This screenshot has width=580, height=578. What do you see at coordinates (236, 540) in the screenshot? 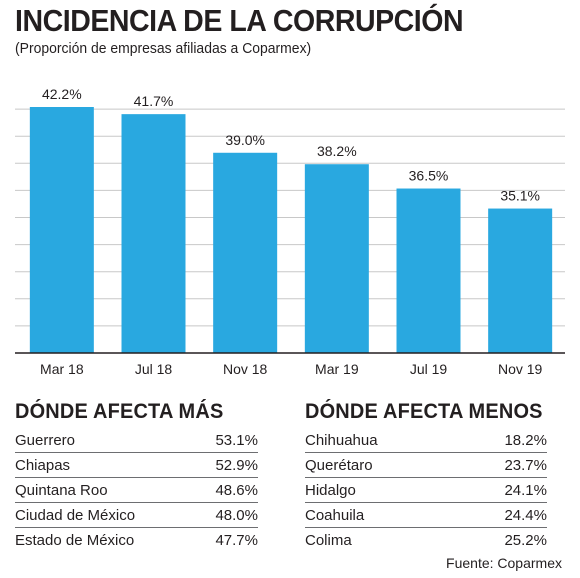
I see `row-value: 47.7%` at bounding box center [236, 540].